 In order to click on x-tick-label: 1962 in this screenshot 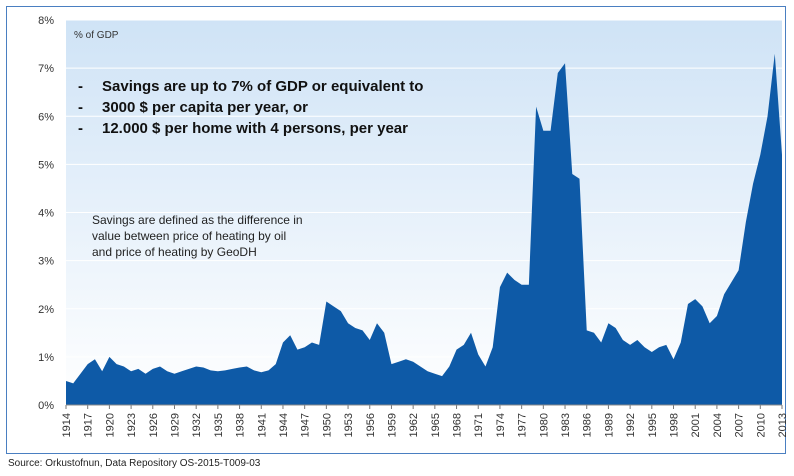, I will do `click(414, 425)`.